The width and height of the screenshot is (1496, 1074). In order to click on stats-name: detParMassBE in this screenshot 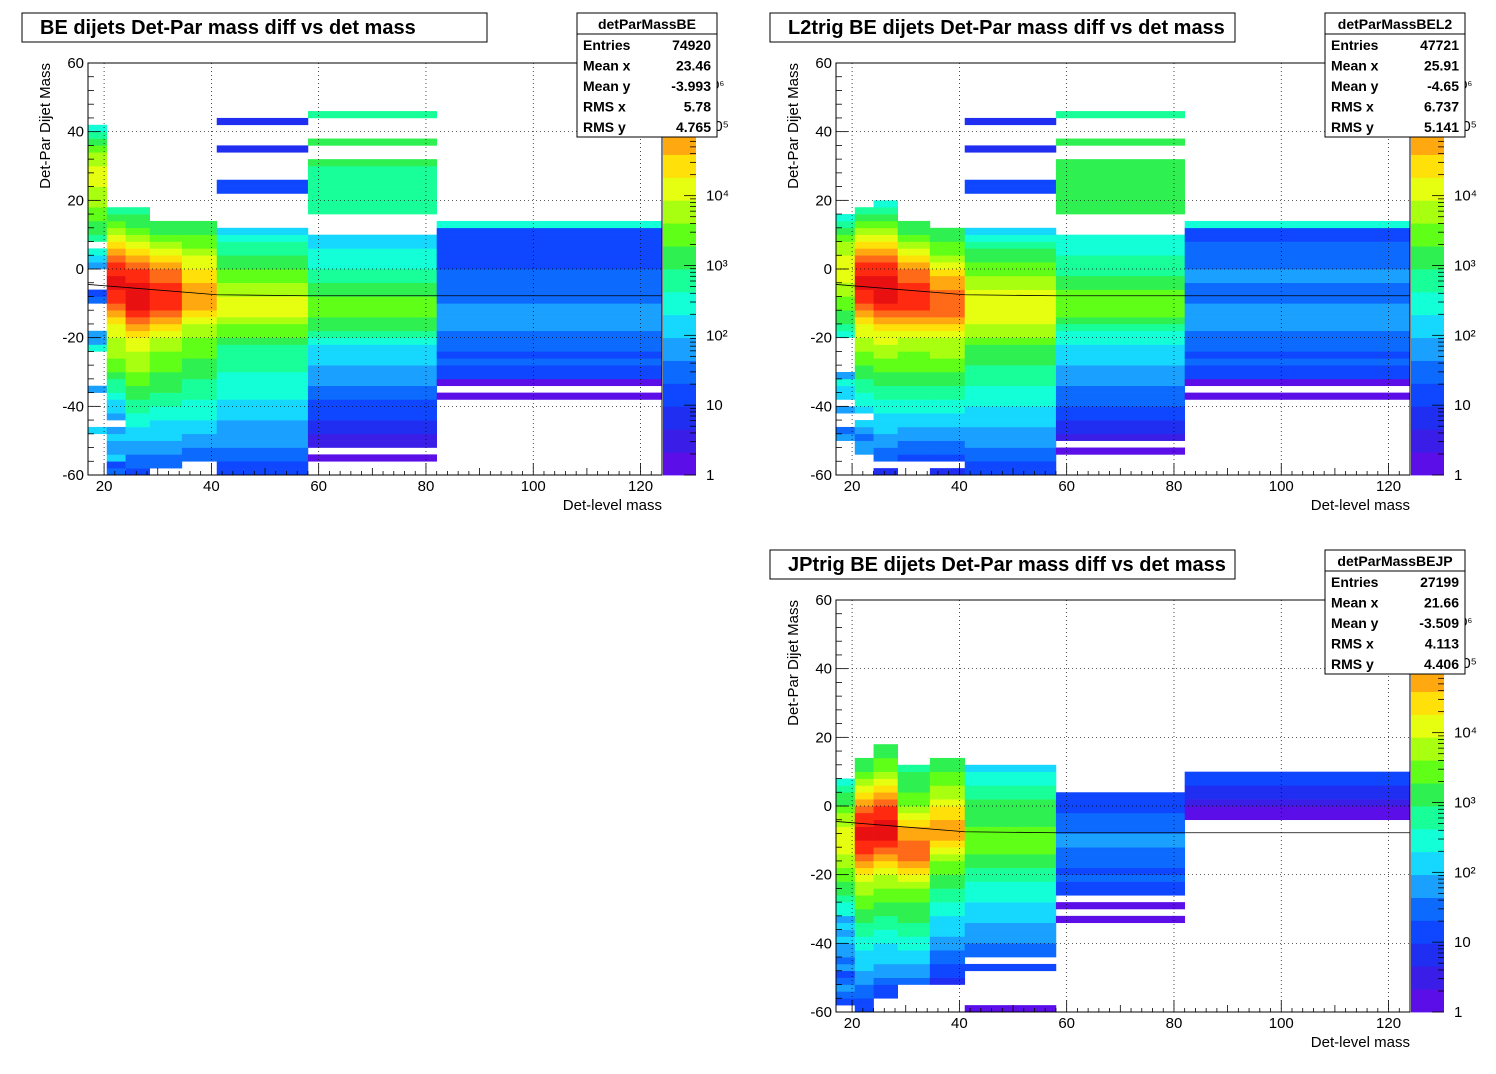, I will do `click(647, 24)`.